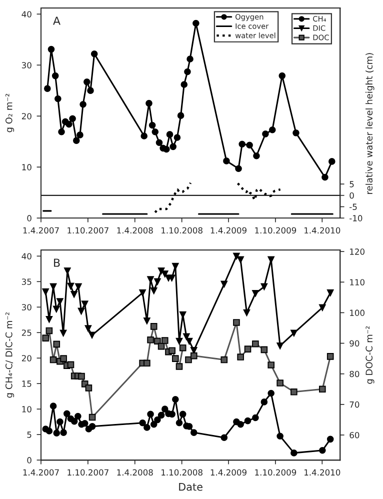 This screenshot has width=383, height=499. What do you see at coordinates (29, 435) in the screenshot?
I see `y-tick-label: 5` at bounding box center [29, 435].